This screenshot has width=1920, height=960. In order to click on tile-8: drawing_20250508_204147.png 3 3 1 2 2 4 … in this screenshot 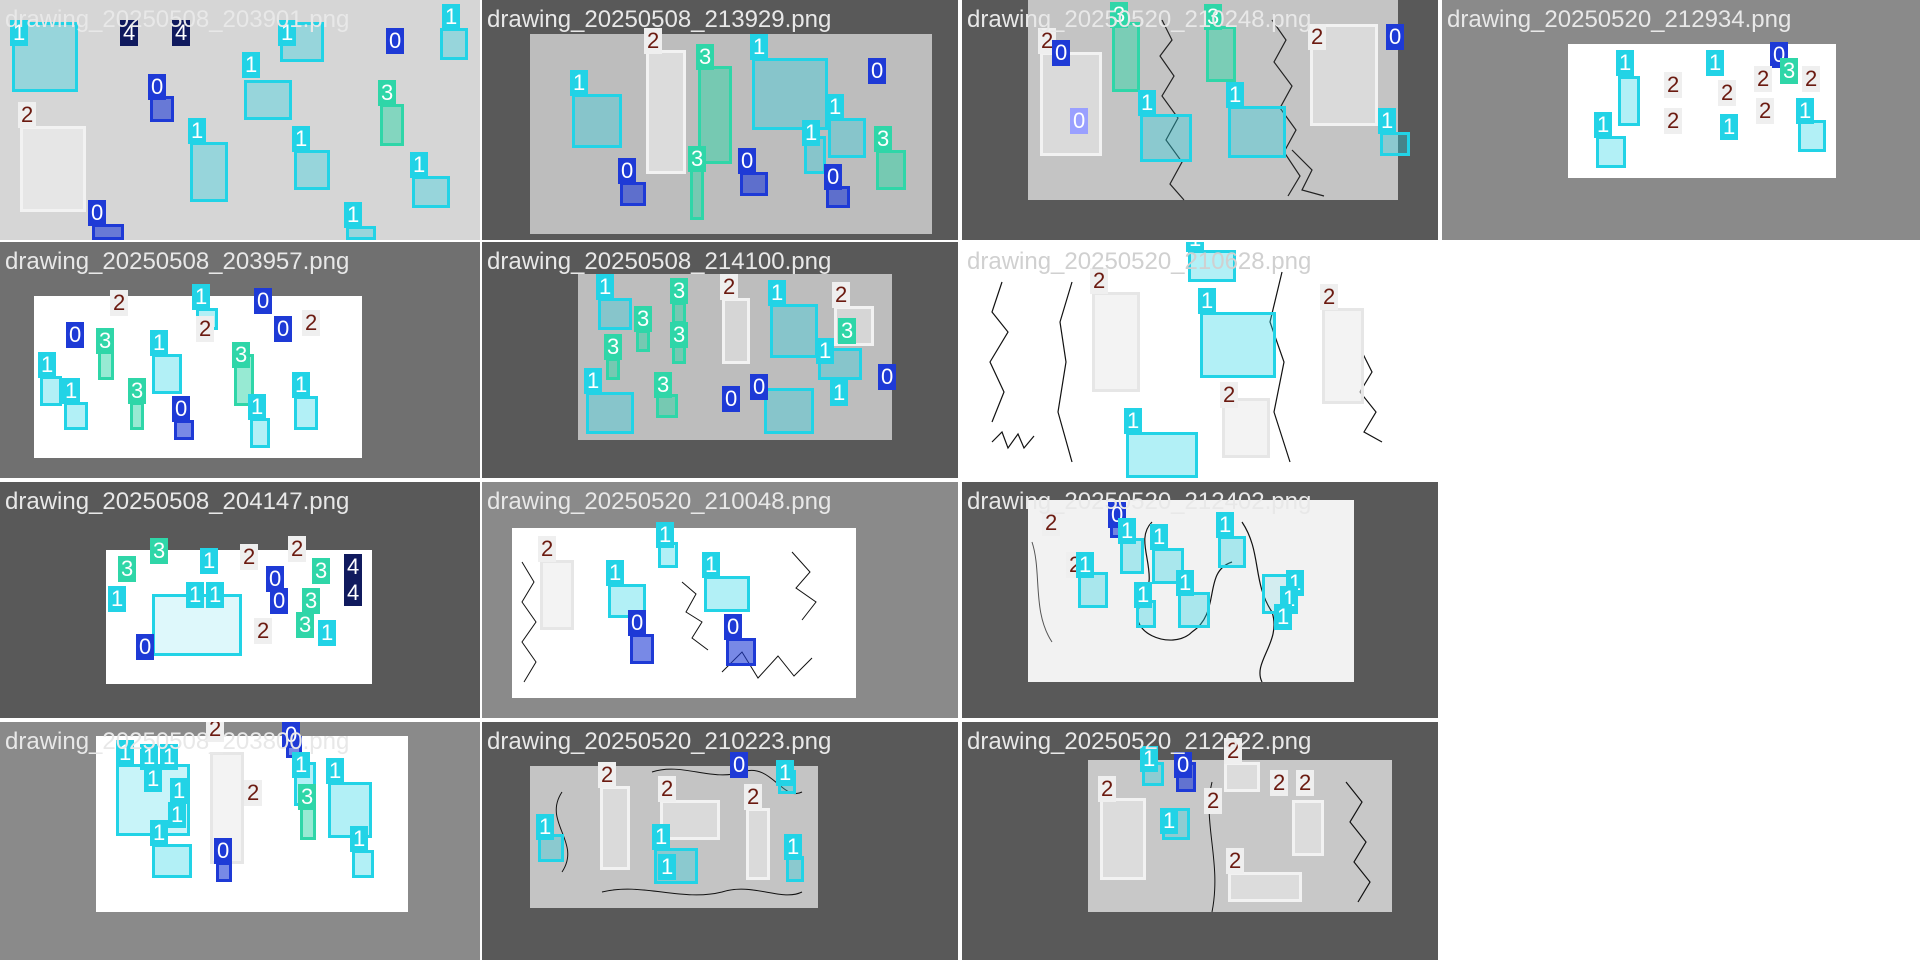, I will do `click(240, 600)`.